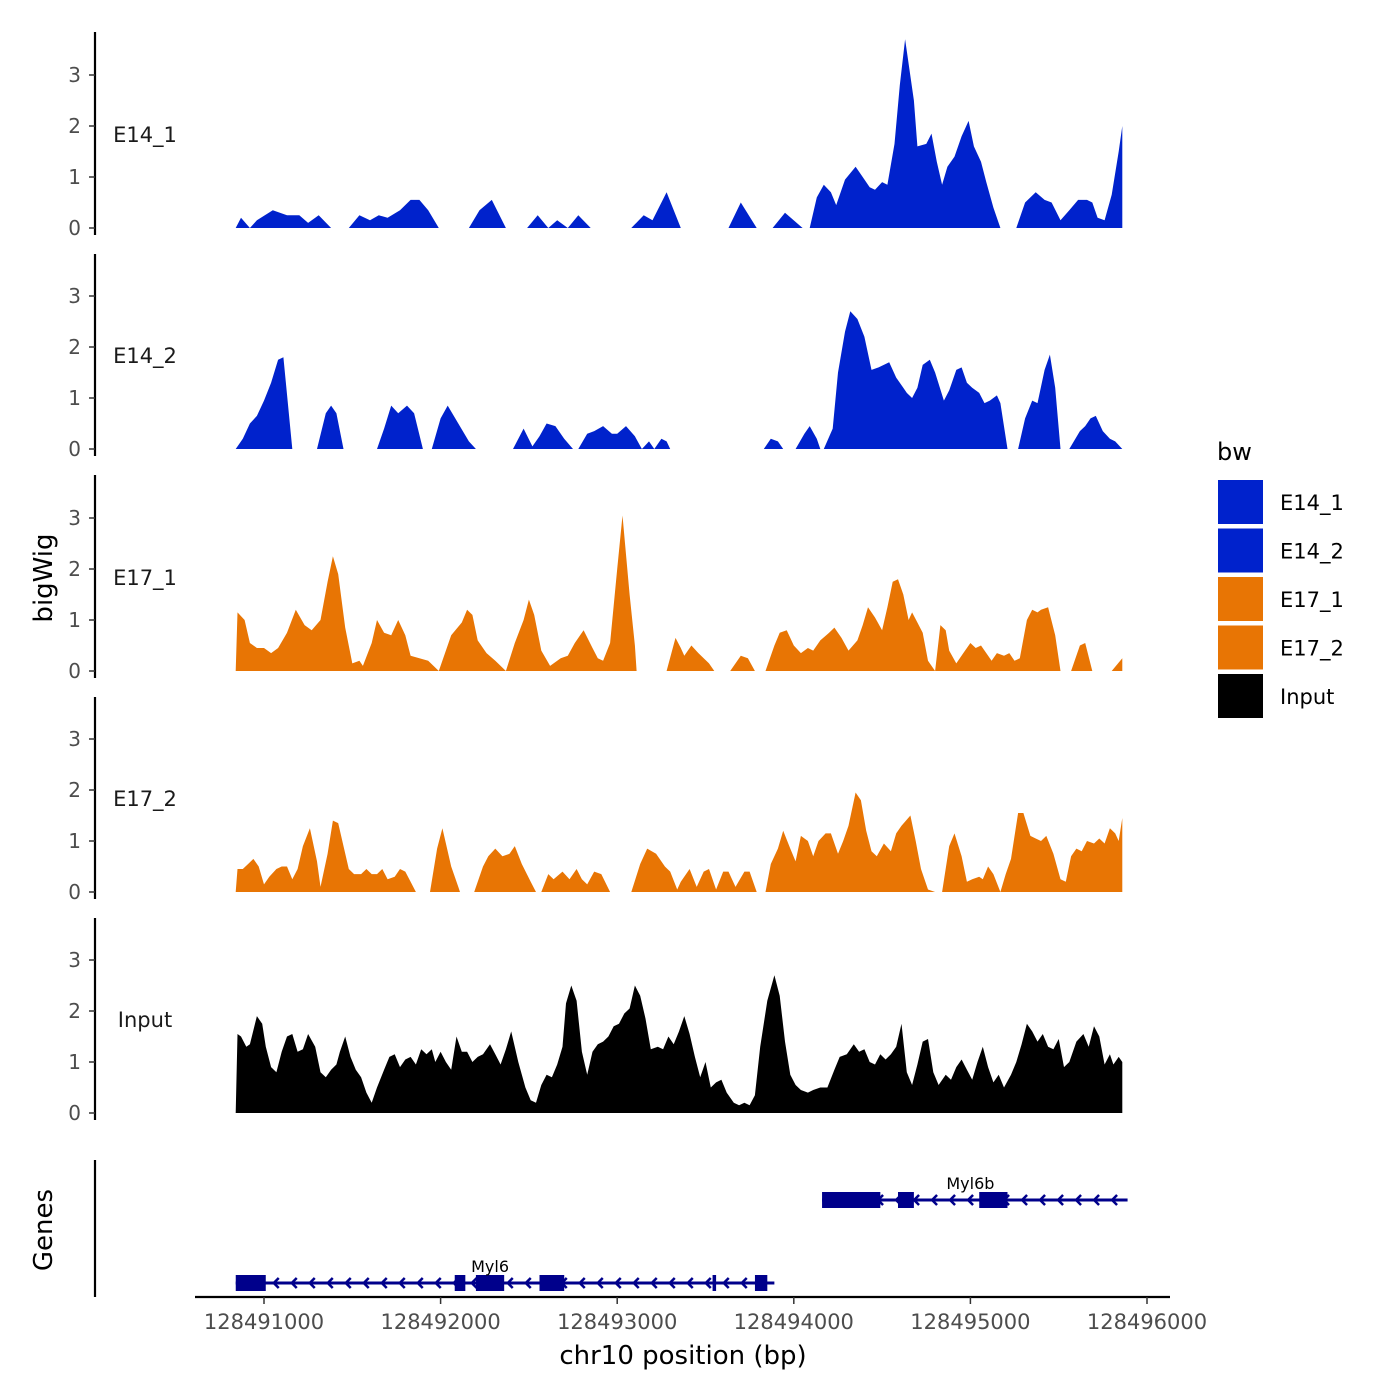 This screenshot has width=1400, height=1400. I want to click on track-label: E17_2, so click(145, 799).